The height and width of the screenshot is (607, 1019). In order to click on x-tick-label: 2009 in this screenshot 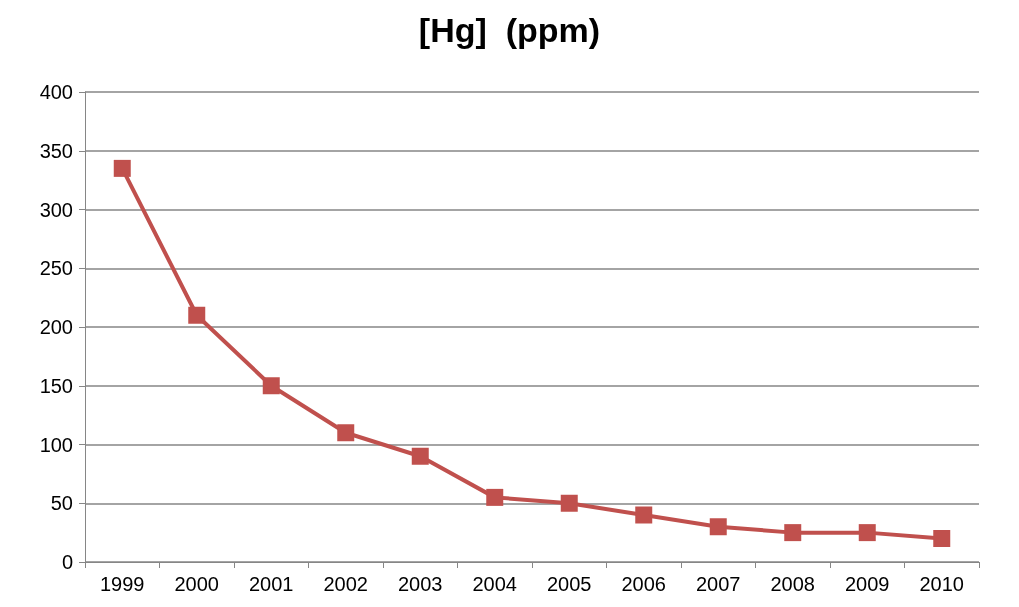, I will do `click(867, 584)`.